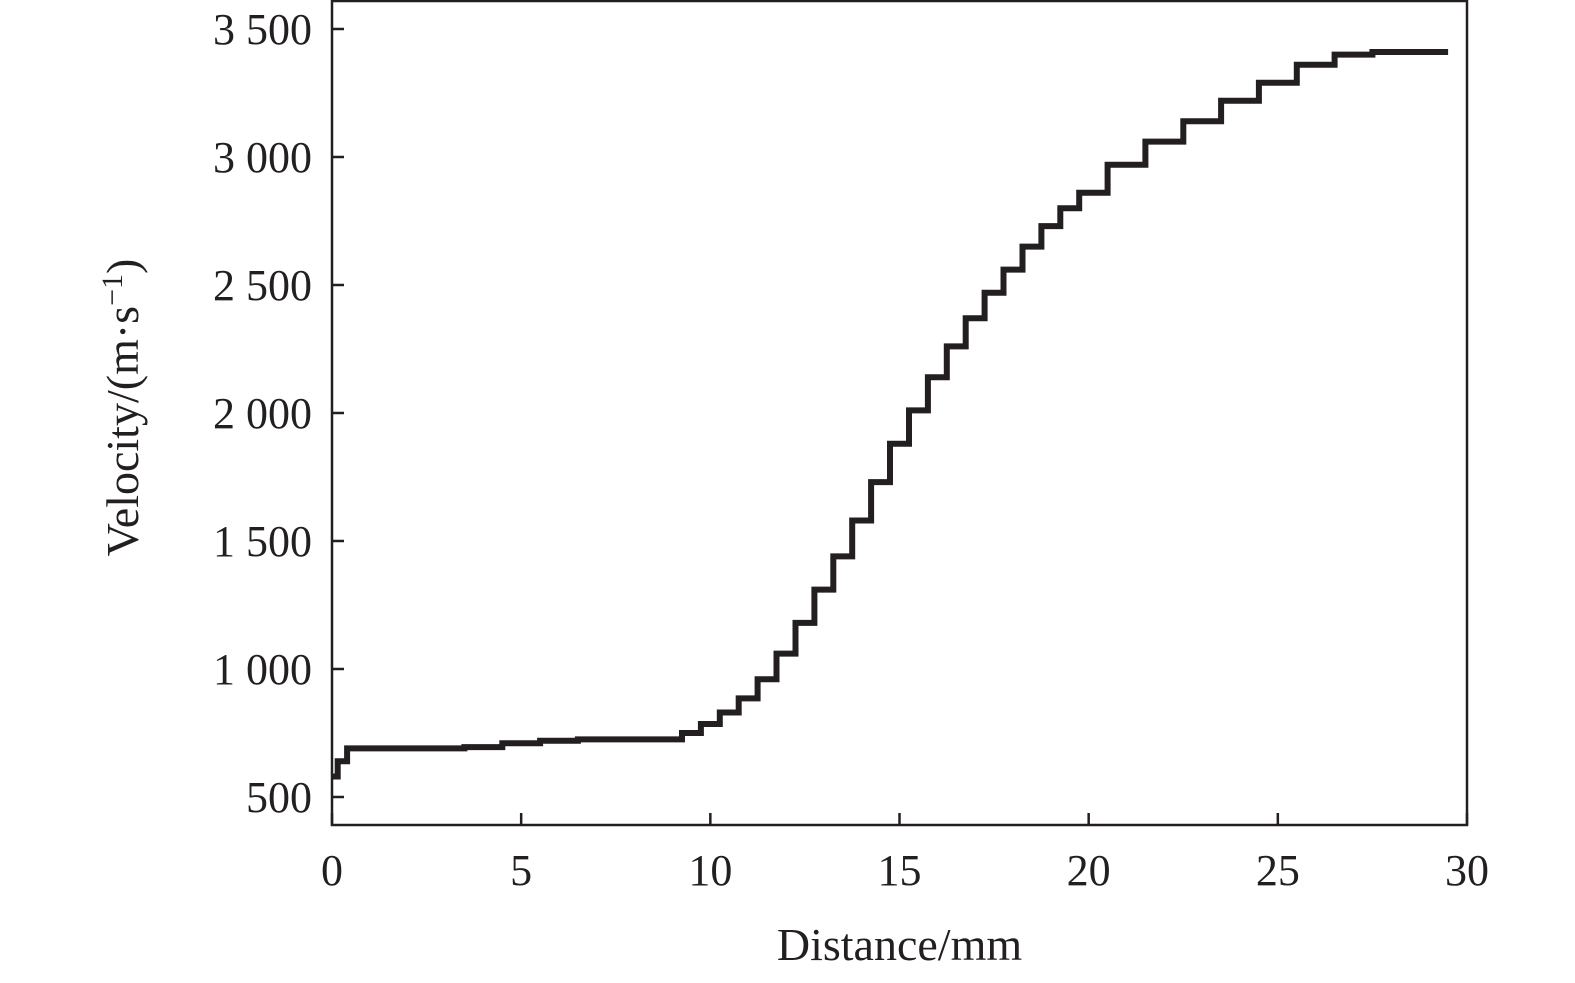  I want to click on x-axis-label: Distance/mm, so click(899, 944).